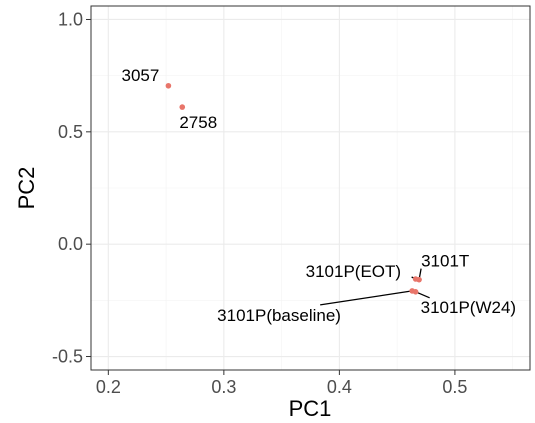  I want to click on point-label: 3101T, so click(445, 261).